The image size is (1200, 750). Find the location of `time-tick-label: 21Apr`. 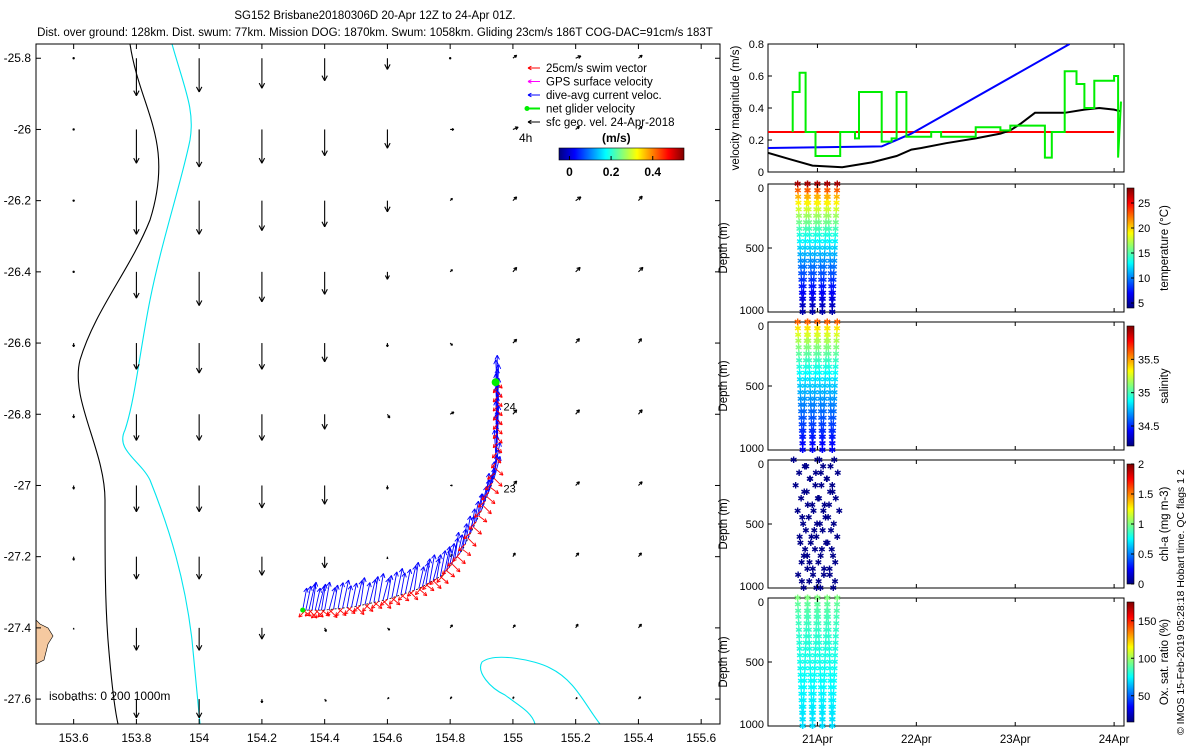

time-tick-label: 21Apr is located at coordinates (817, 740).